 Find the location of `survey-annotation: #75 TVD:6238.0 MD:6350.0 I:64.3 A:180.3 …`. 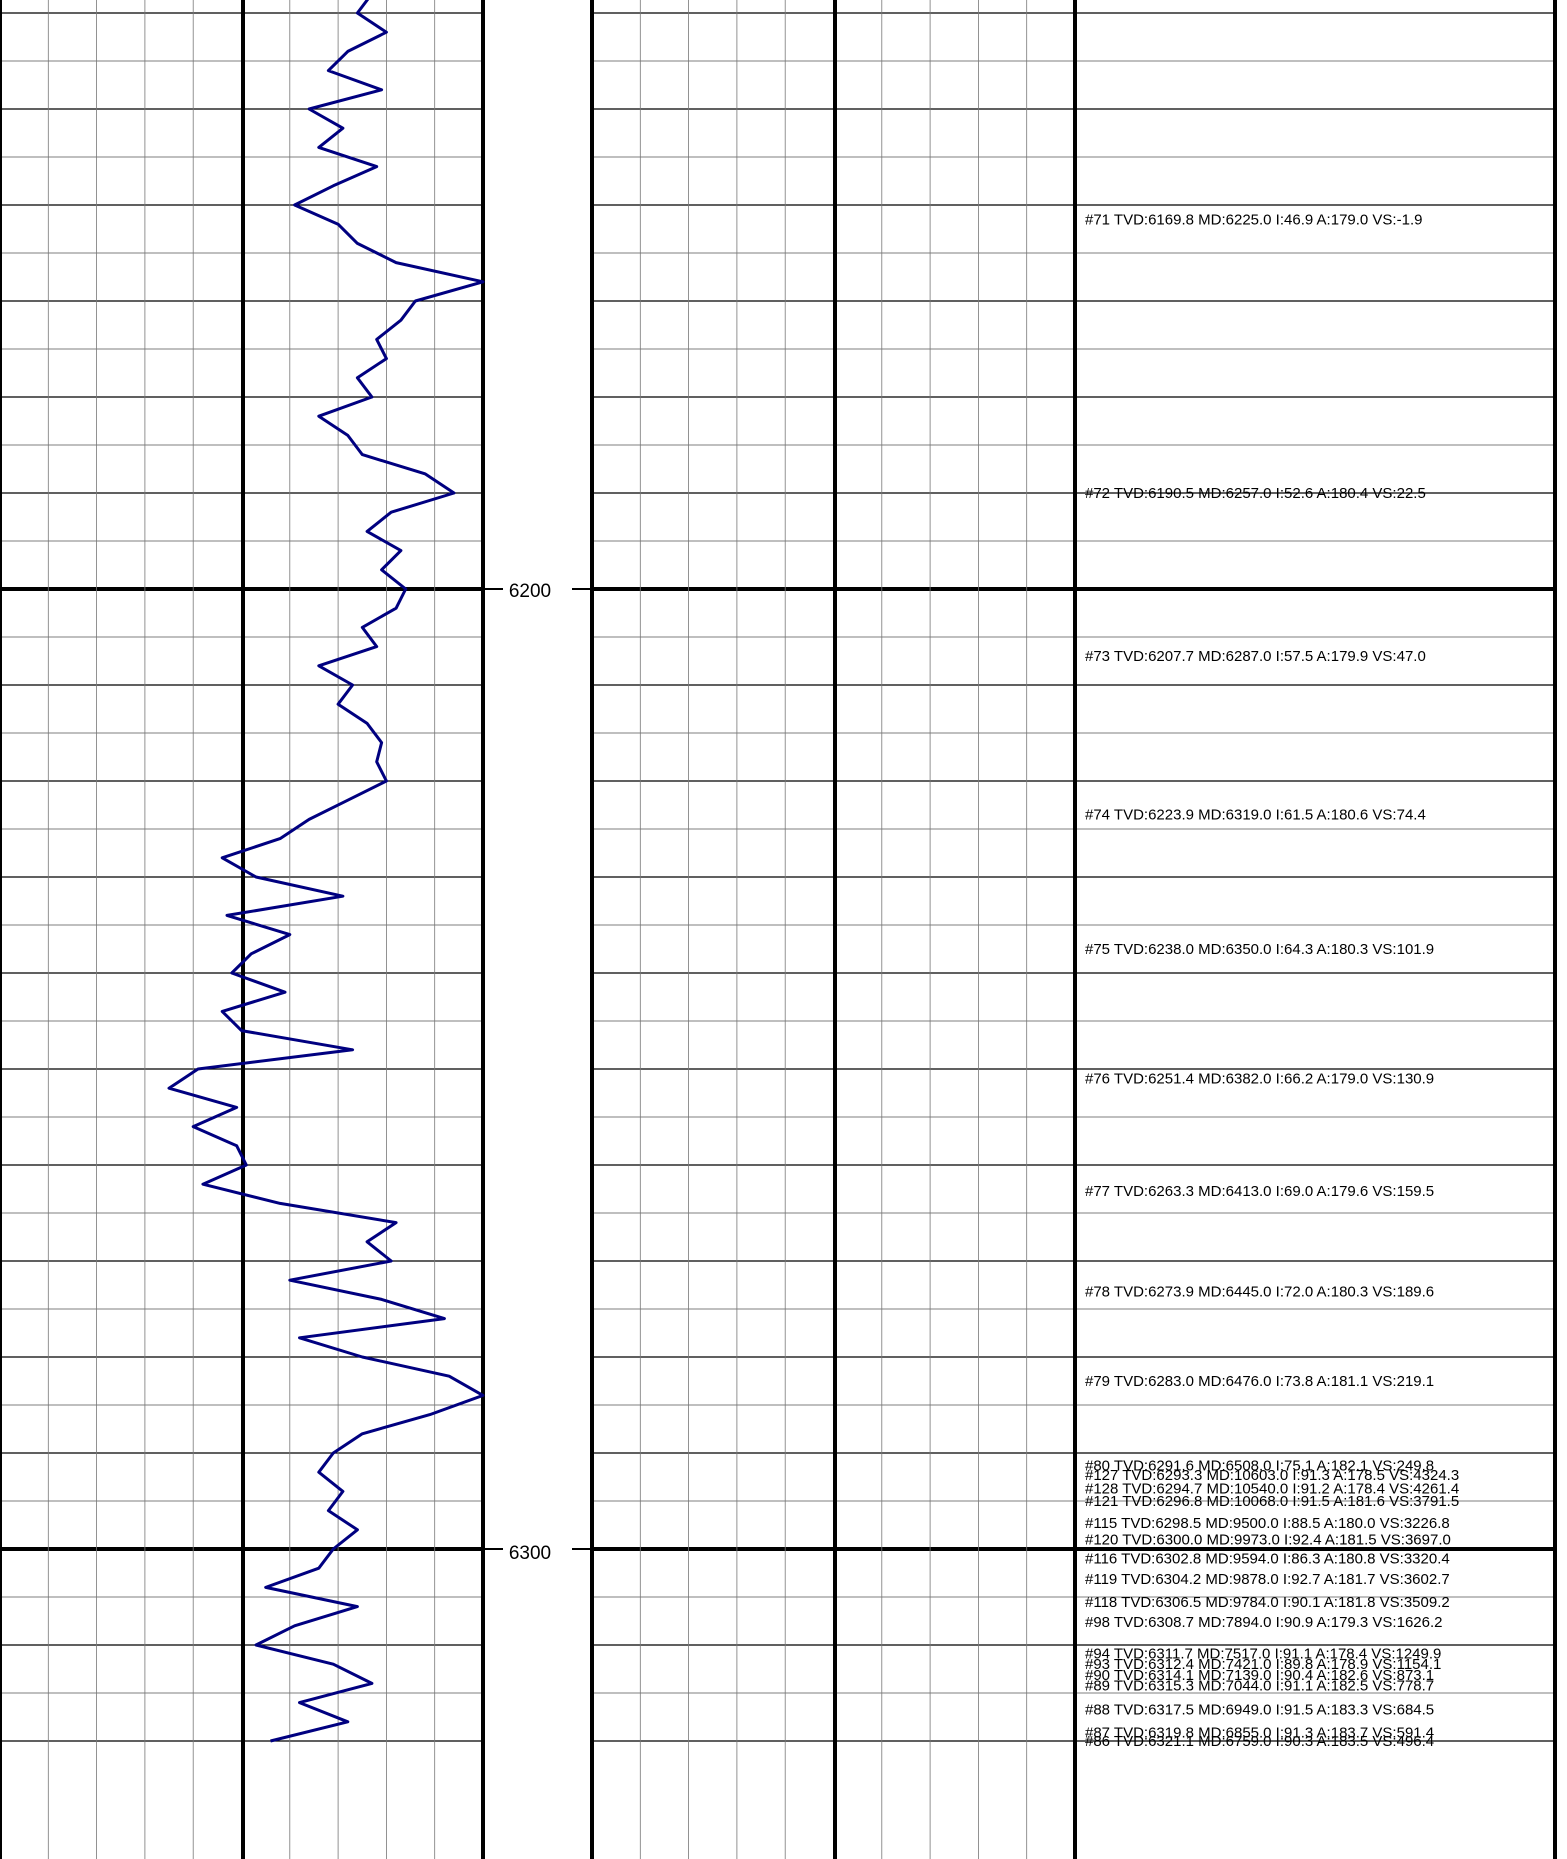

survey-annotation: #75 TVD:6238.0 MD:6350.0 I:64.3 A:180.3 … is located at coordinates (1259, 949).